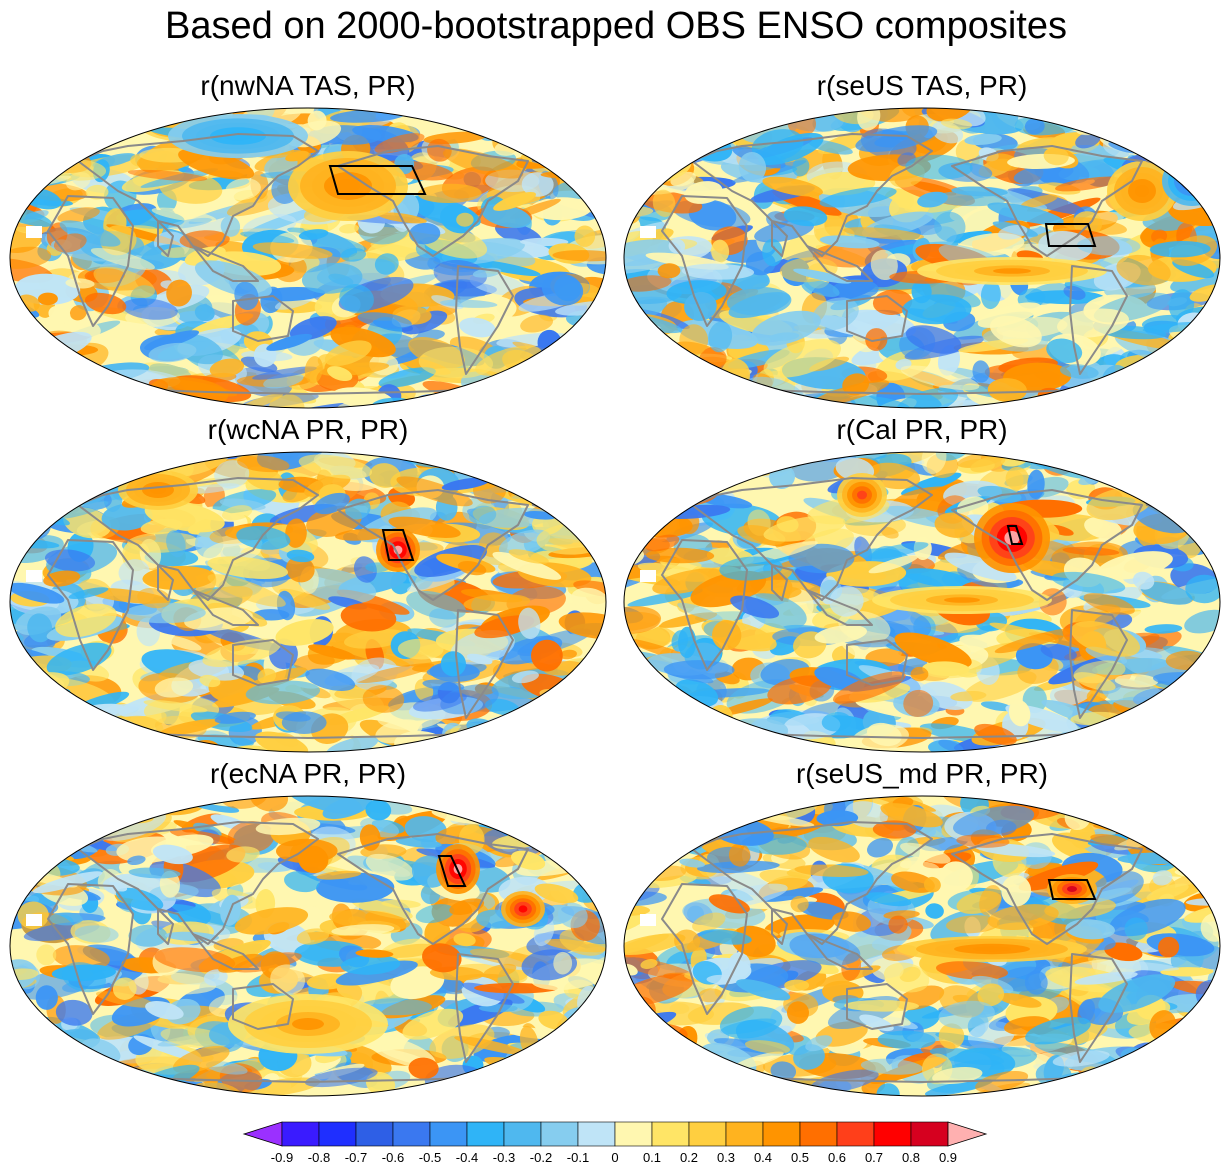  Describe the element at coordinates (800, 1157) in the screenshot. I see `colorbar-tick-label: 0.5` at that location.